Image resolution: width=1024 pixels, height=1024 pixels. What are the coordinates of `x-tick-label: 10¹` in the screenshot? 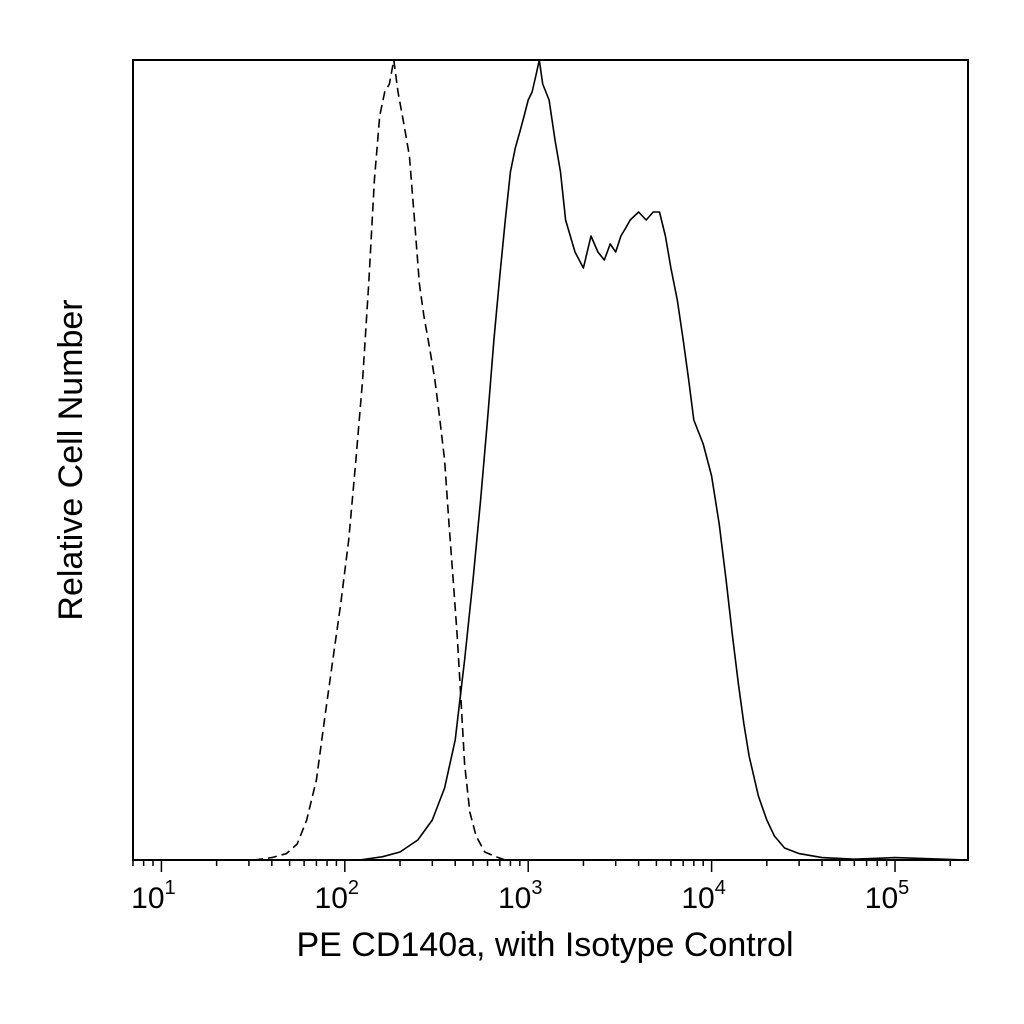 It's located at (153, 896).